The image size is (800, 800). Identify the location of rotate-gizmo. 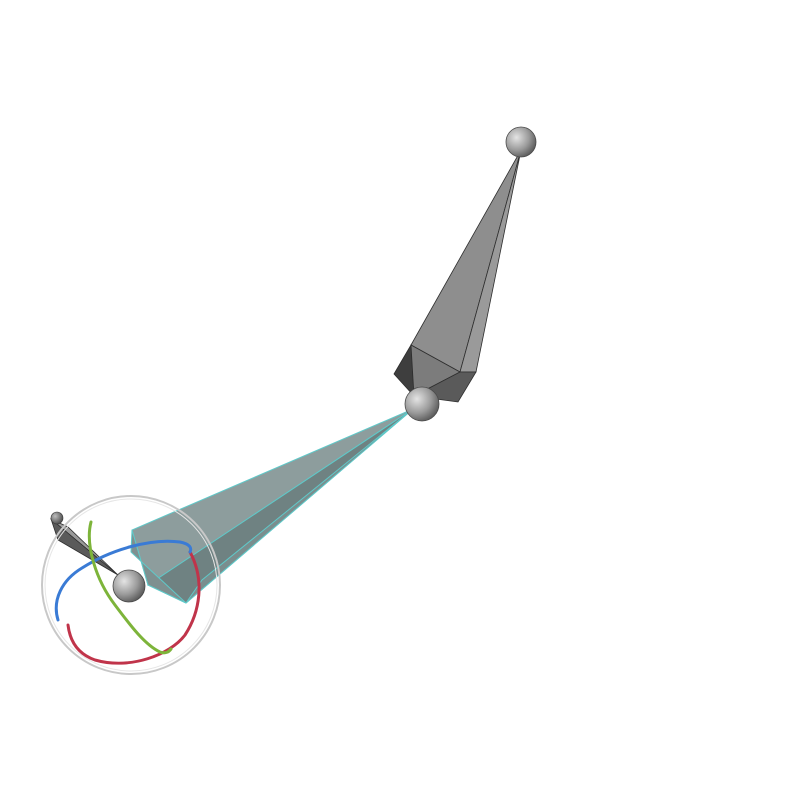
(131, 585).